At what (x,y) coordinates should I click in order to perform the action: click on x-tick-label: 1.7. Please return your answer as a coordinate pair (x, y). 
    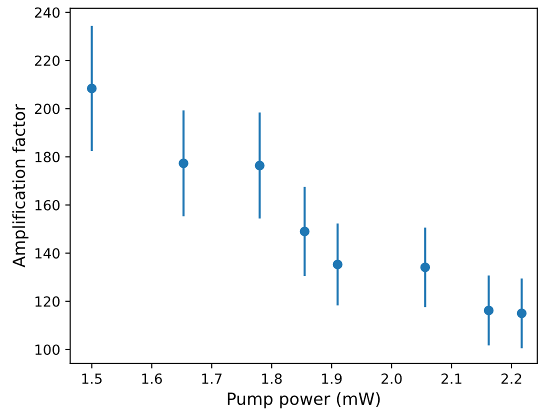
    Looking at the image, I should click on (212, 379).